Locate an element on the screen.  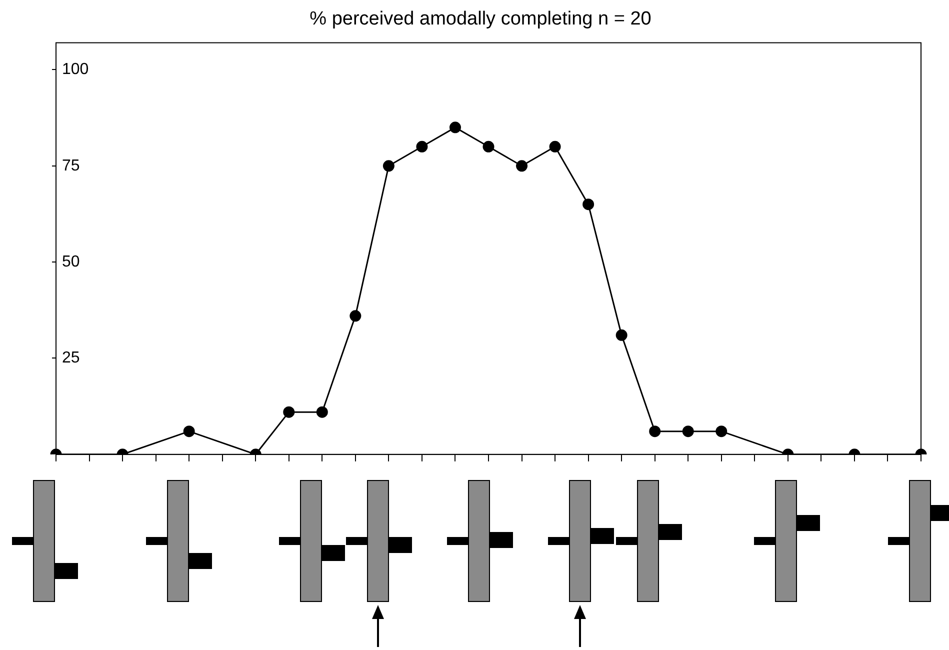
y-tick-label: 100 is located at coordinates (75, 69).